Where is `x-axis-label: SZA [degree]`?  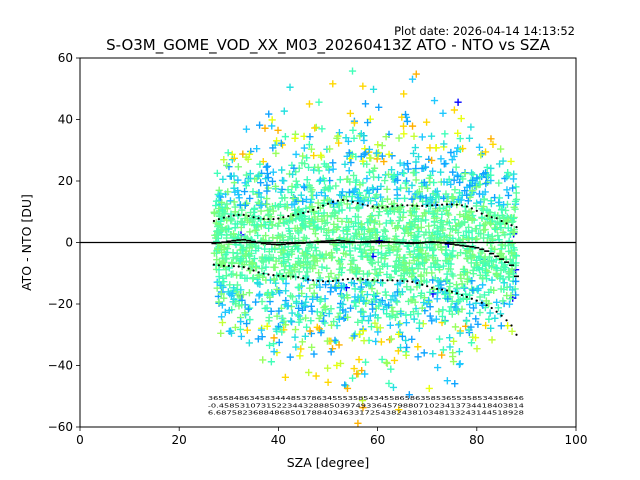
x-axis-label: SZA [degree] is located at coordinates (328, 462).